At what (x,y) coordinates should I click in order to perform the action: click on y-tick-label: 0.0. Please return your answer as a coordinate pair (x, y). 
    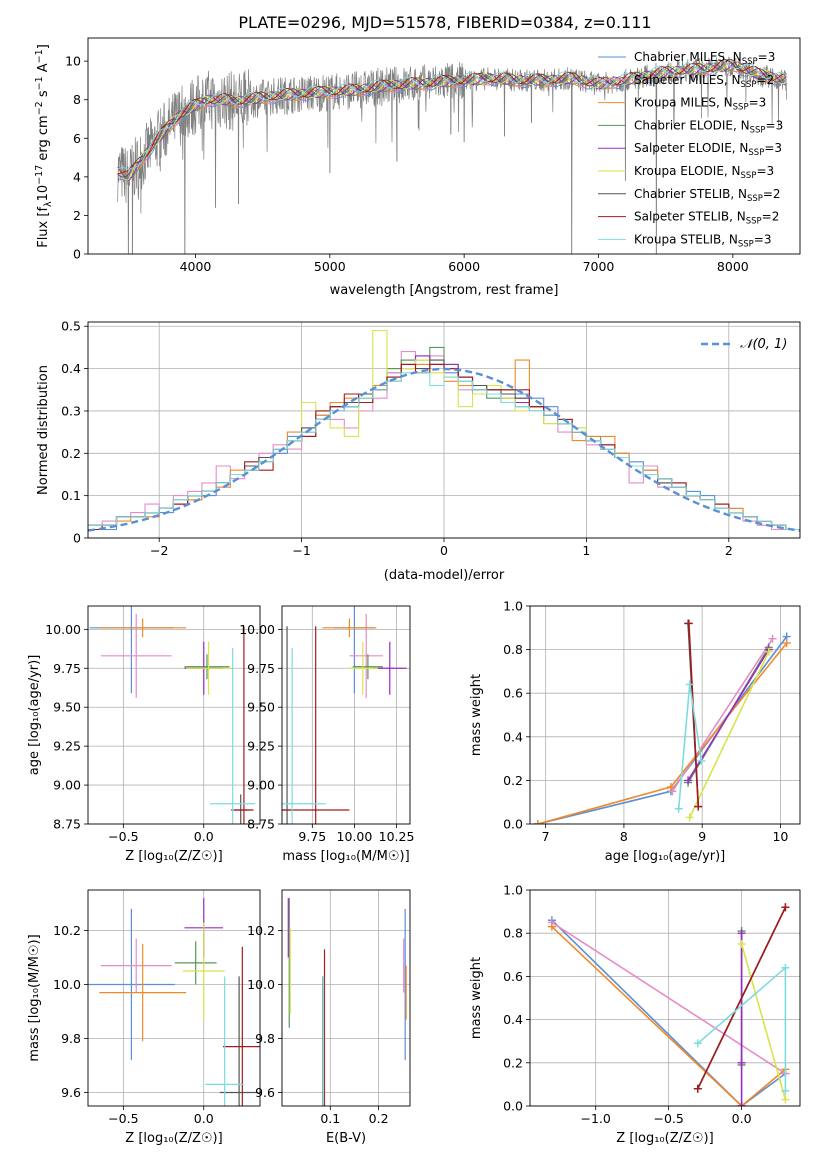
    Looking at the image, I should click on (513, 1106).